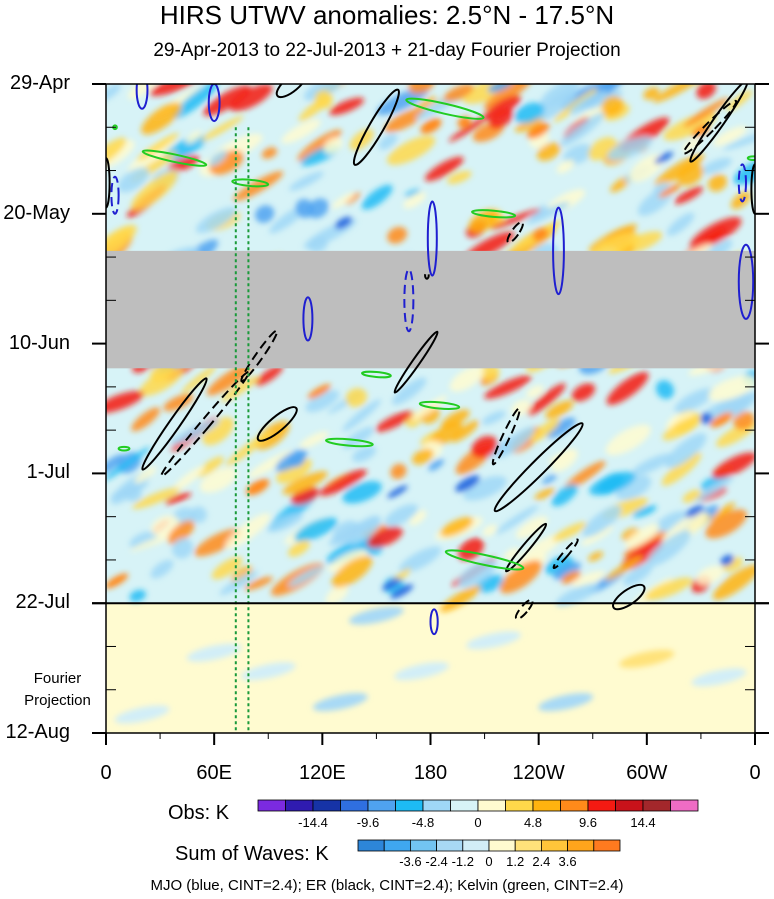  I want to click on projection-label: Fourier Projection, so click(57, 689).